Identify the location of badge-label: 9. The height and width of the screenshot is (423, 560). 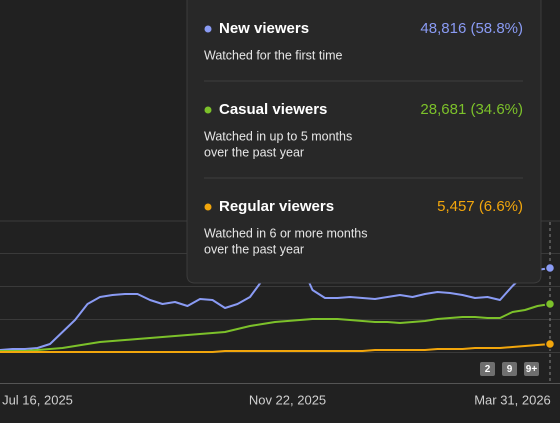
(510, 369).